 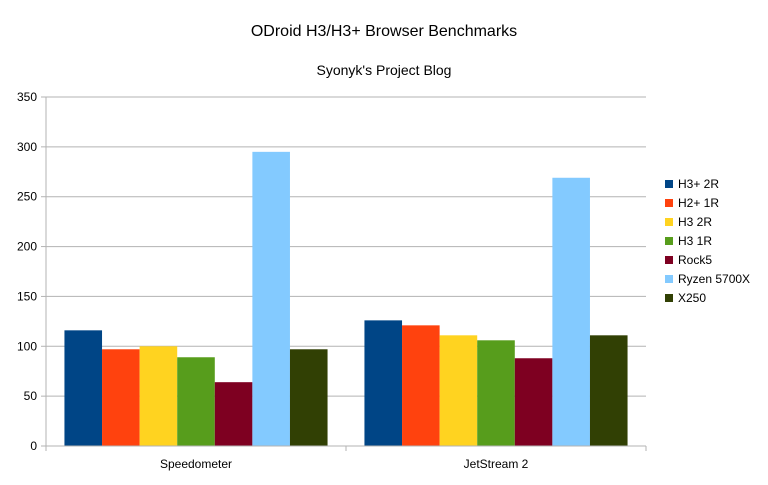 What do you see at coordinates (692, 298) in the screenshot?
I see `legend-label: X250` at bounding box center [692, 298].